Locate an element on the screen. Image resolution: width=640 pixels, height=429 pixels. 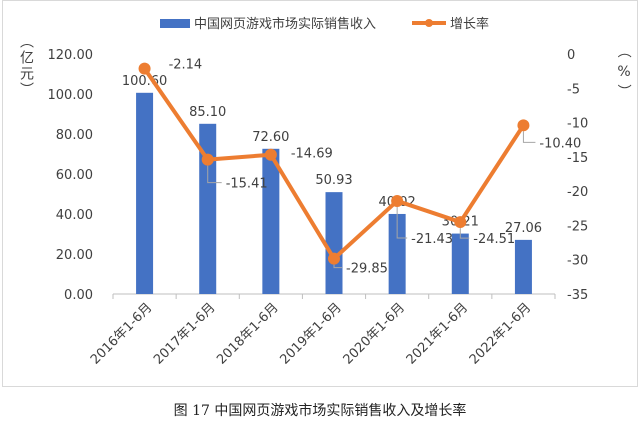
bar-value-label: 85.10 is located at coordinates (207, 112).